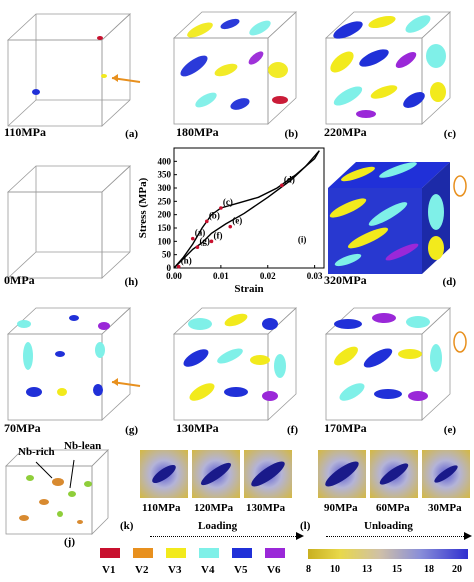 The image size is (474, 582). Describe the element at coordinates (36, 452) in the screenshot. I see `nb-rich-label: Nb-rich` at that location.